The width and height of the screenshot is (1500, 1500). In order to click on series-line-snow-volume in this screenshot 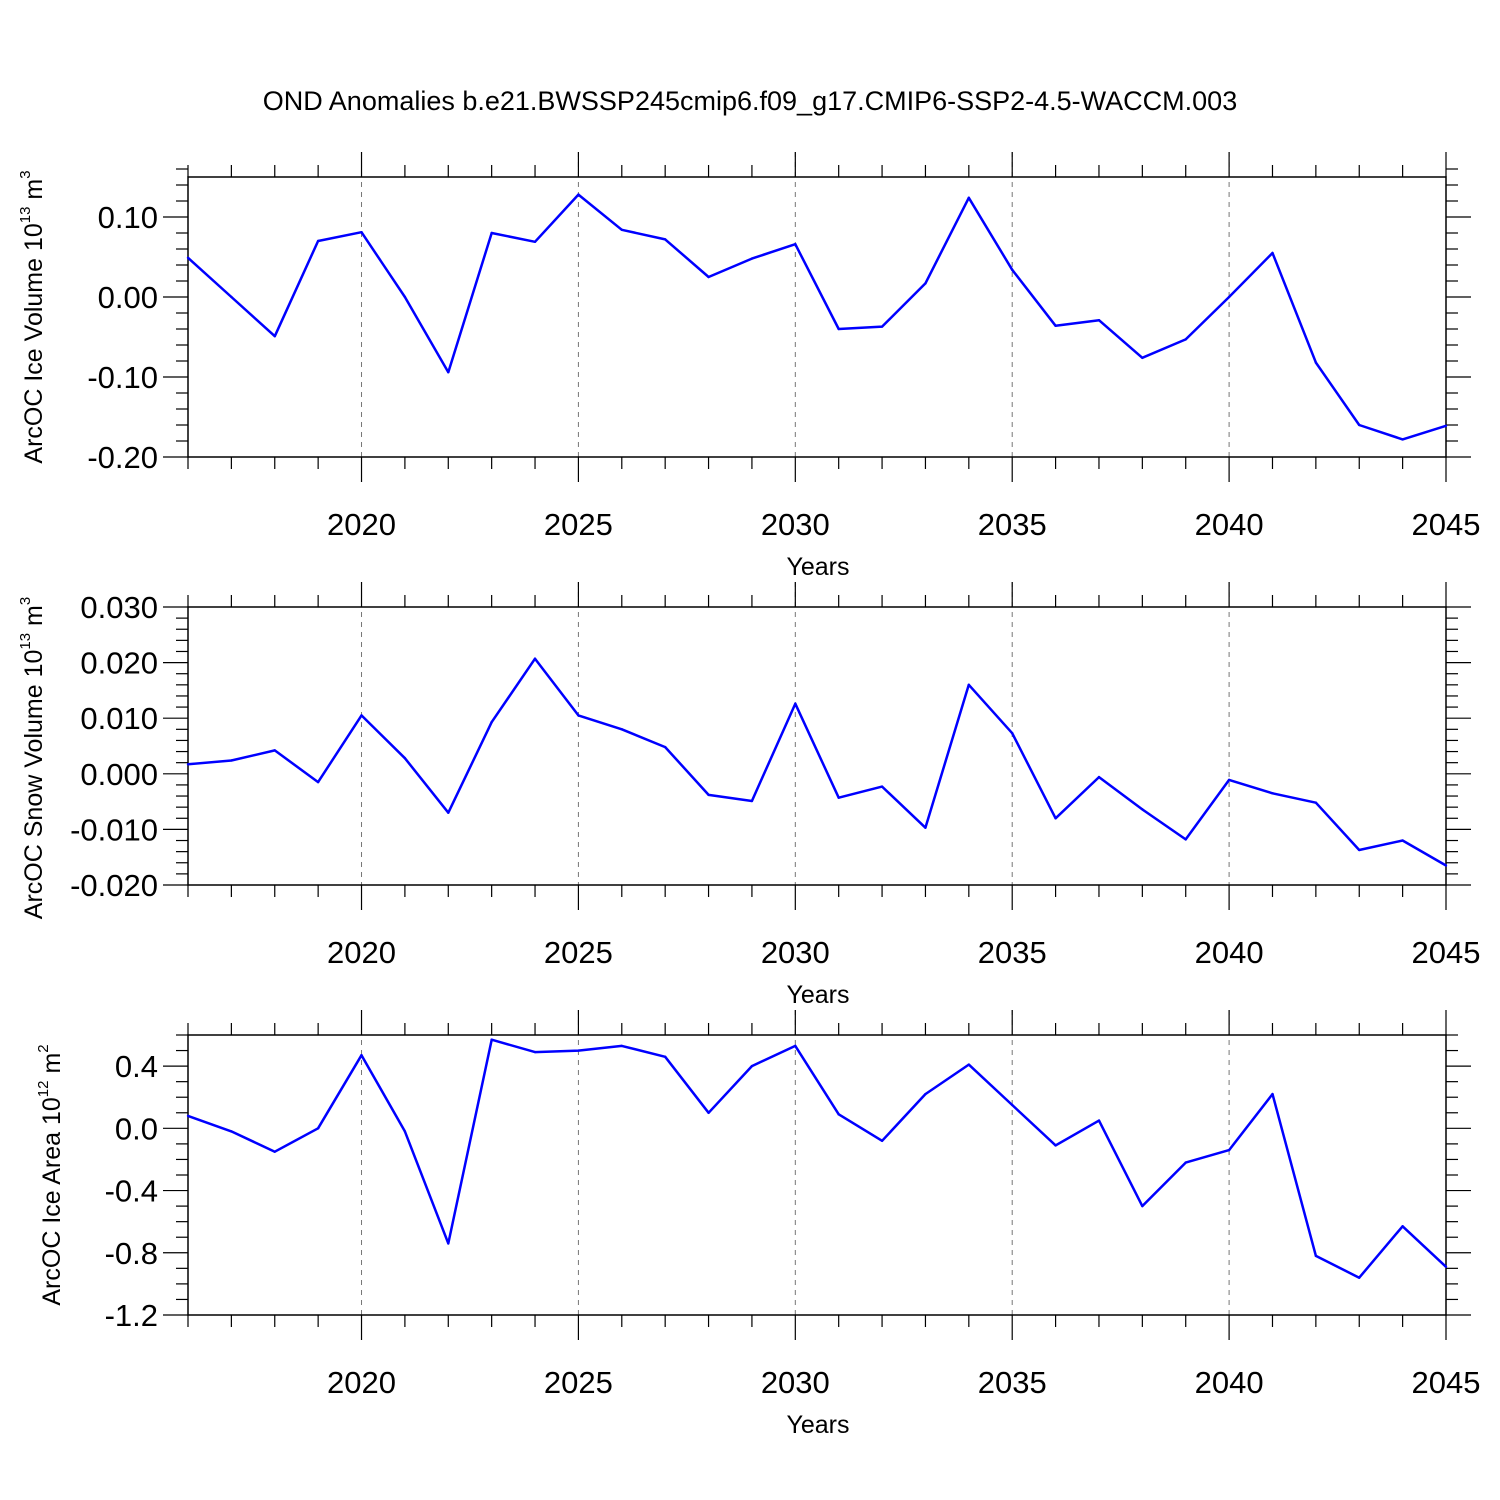, I will do `click(817, 762)`.